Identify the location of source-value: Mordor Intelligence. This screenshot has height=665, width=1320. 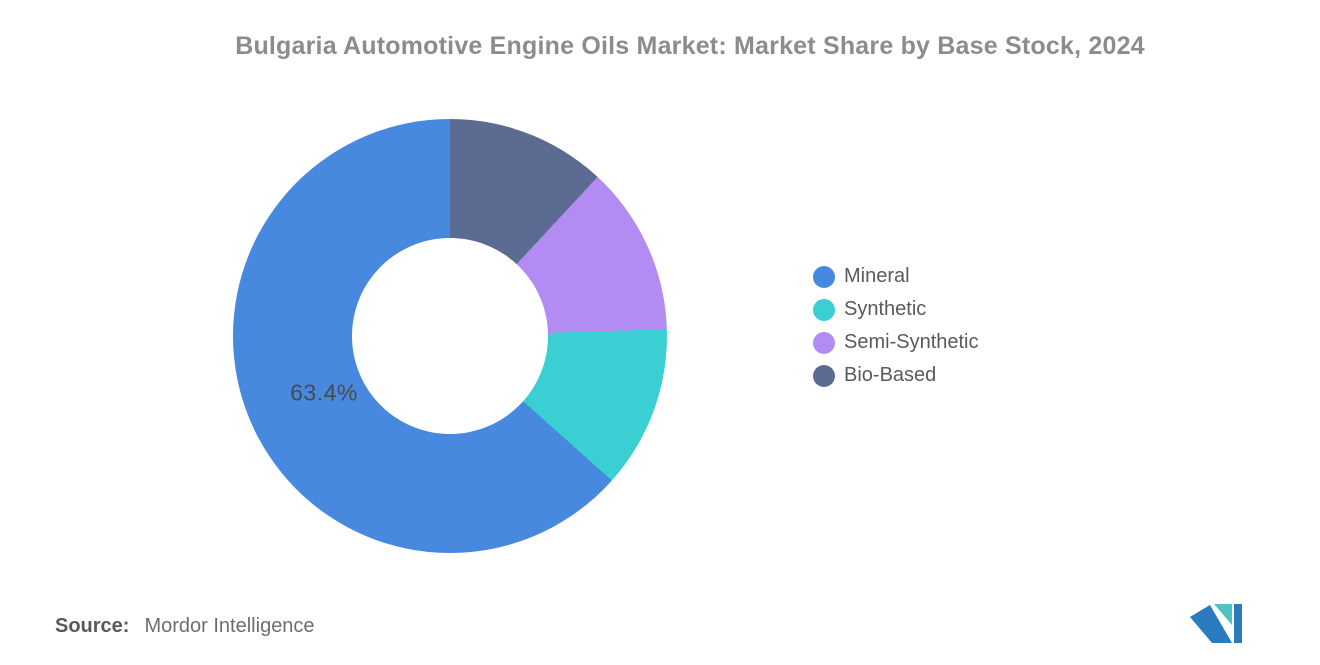
(229, 626).